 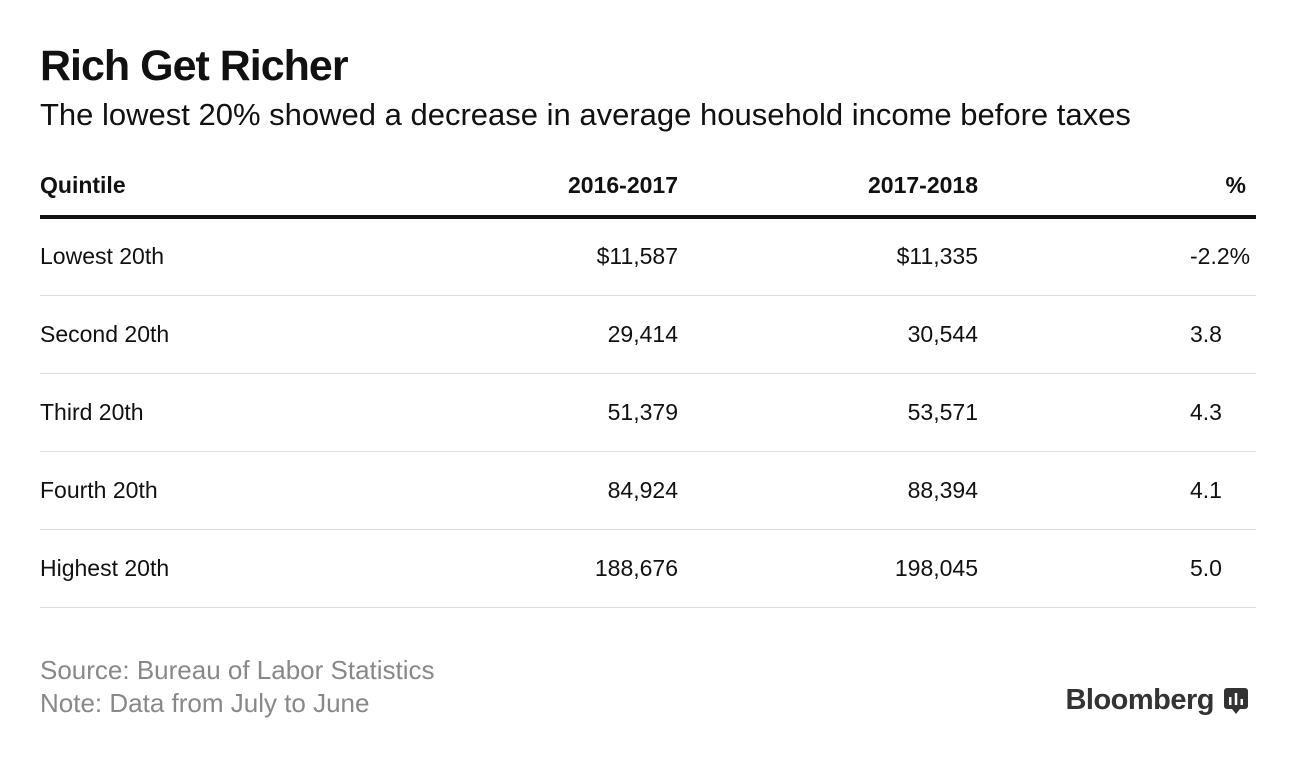 I want to click on column-header-2016-2017: 2016-2017, so click(x=529, y=187).